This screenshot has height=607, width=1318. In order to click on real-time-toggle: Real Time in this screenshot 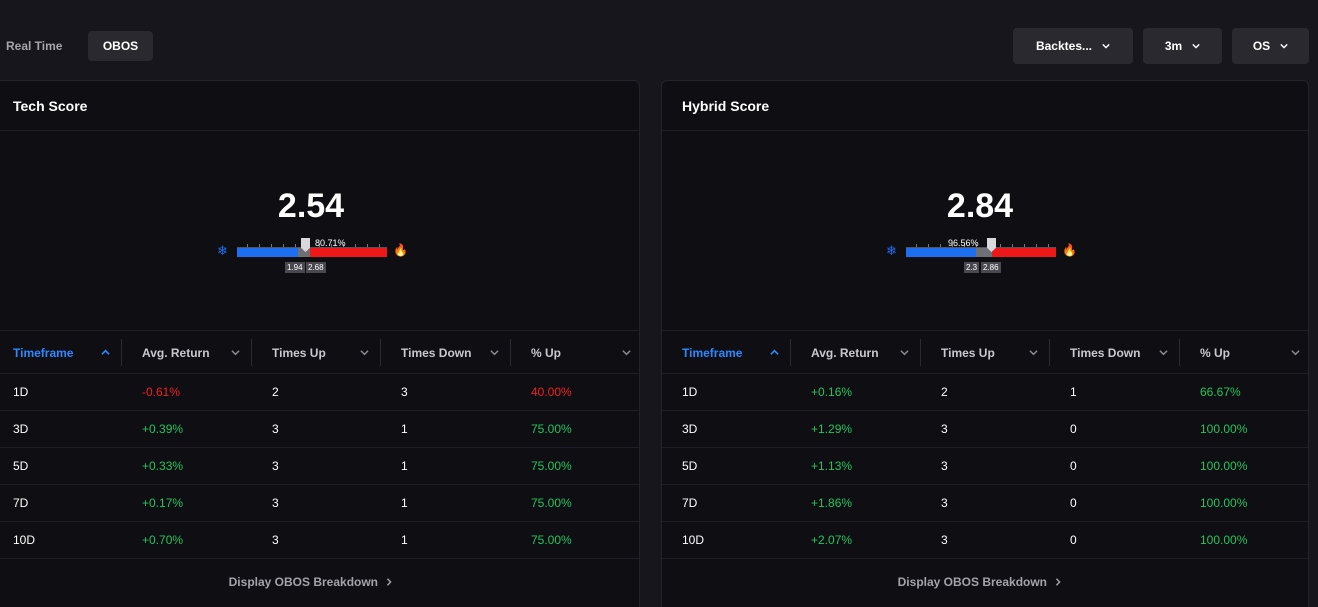, I will do `click(34, 46)`.